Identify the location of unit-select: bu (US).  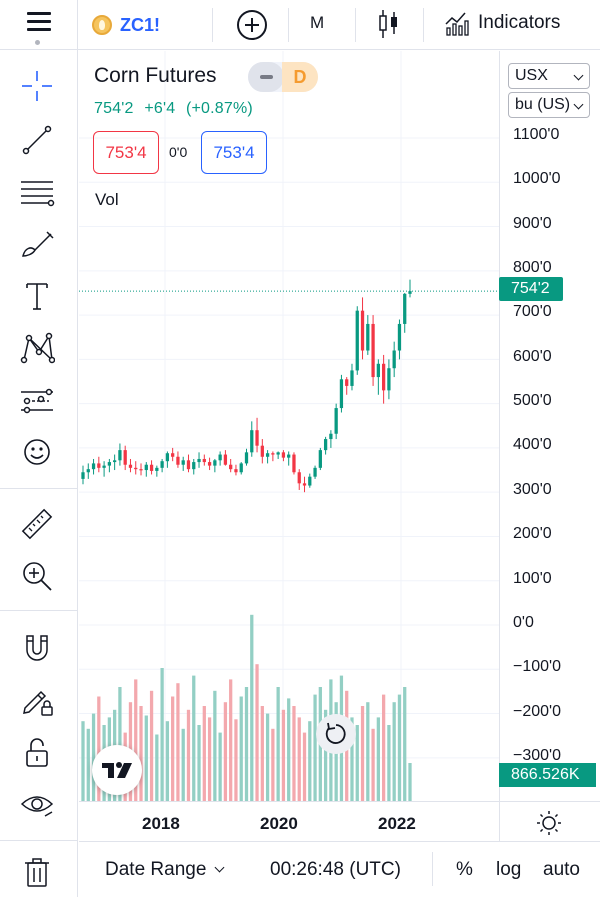
(549, 105).